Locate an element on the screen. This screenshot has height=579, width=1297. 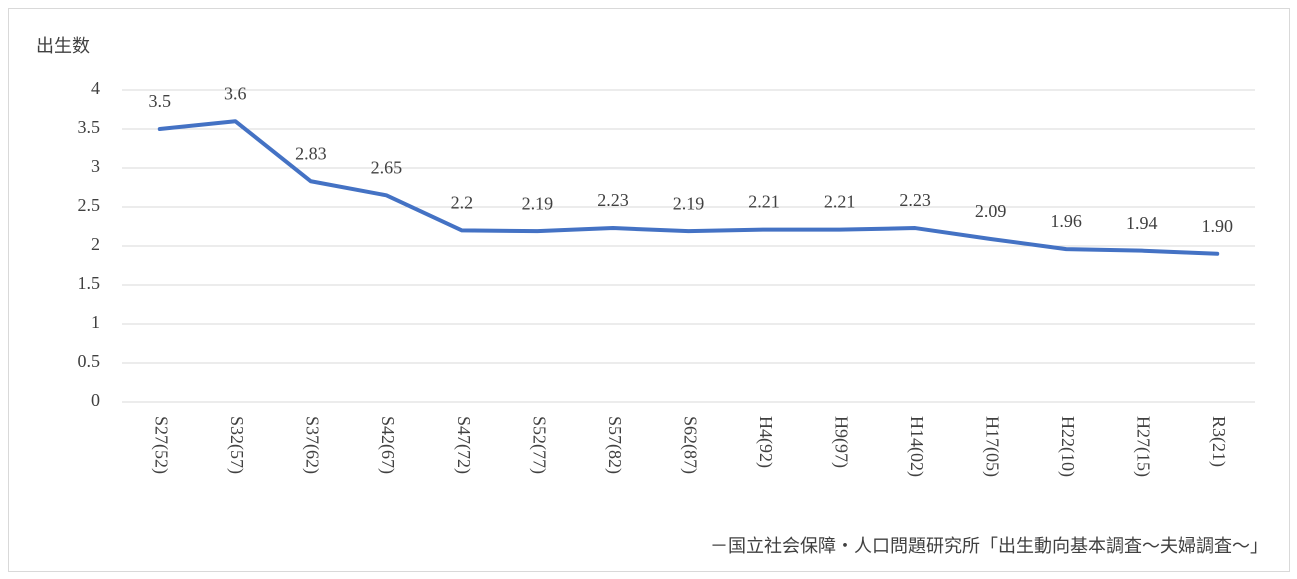
data-label: 1.90 is located at coordinates (1217, 226).